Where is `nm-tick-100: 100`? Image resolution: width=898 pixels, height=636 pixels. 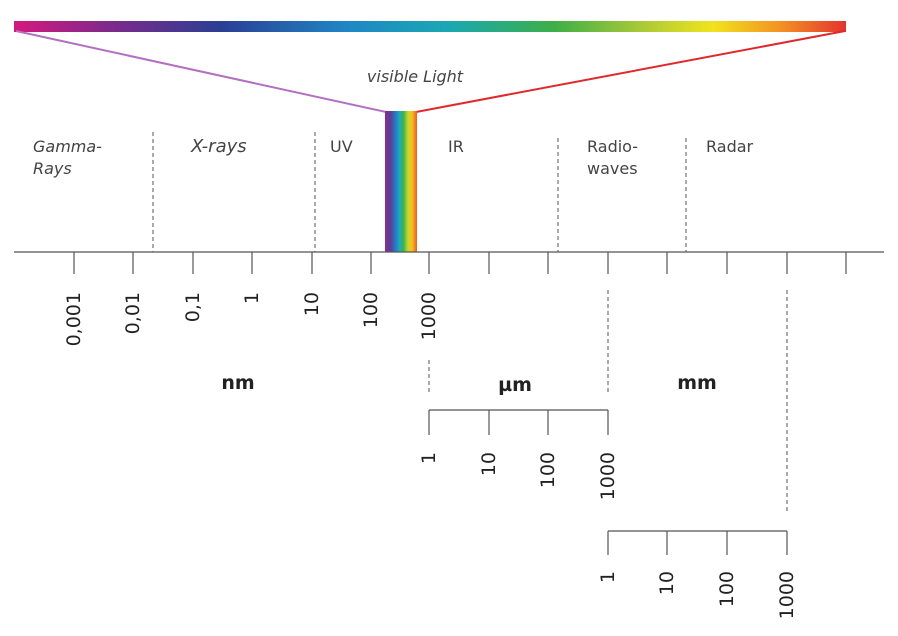
nm-tick-100: 100 is located at coordinates (371, 310).